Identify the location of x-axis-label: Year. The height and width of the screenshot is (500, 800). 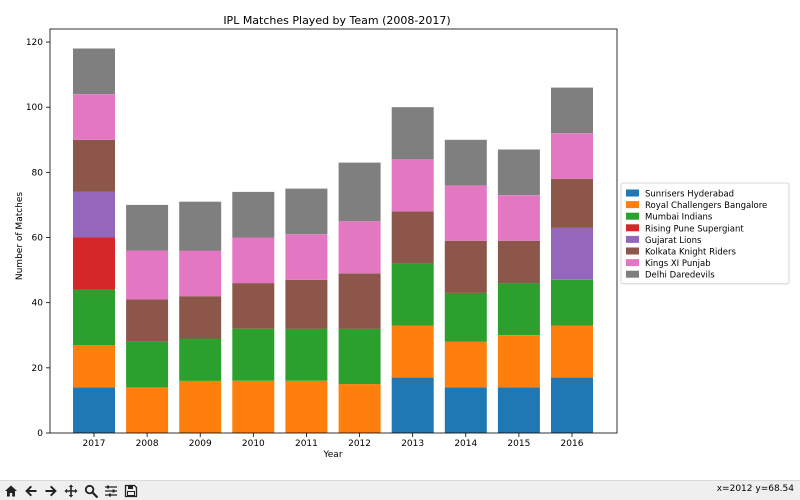
(332, 455).